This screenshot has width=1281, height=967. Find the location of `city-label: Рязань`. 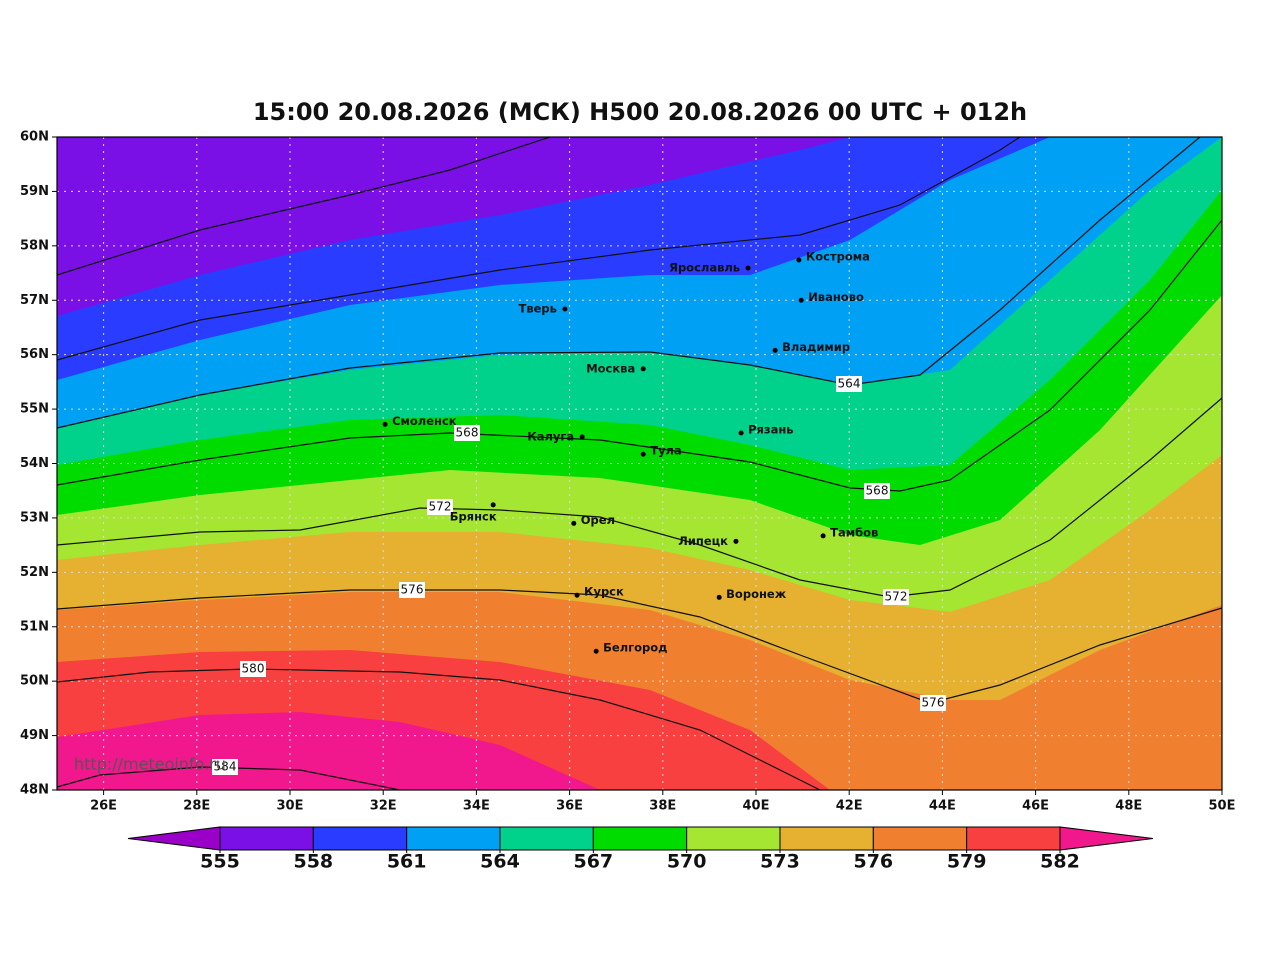

city-label: Рязань is located at coordinates (770, 430).